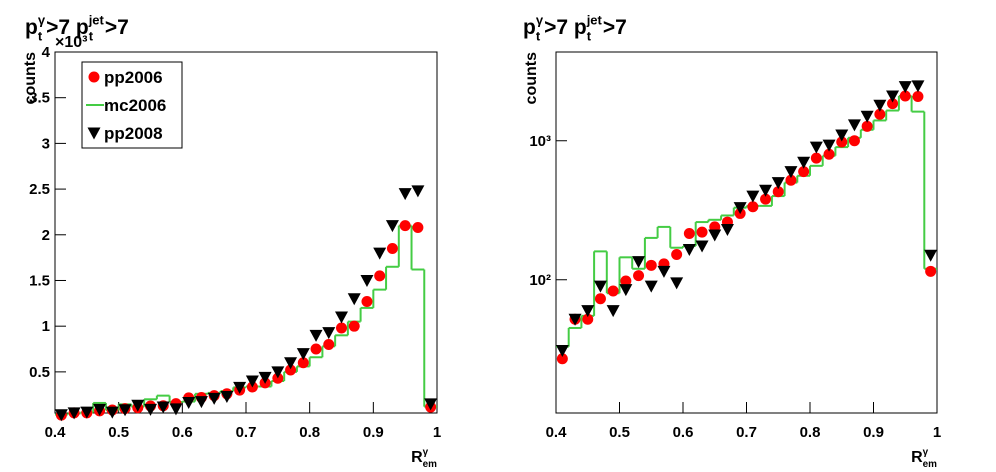  I want to click on legend-label: mc2006, so click(135, 105).